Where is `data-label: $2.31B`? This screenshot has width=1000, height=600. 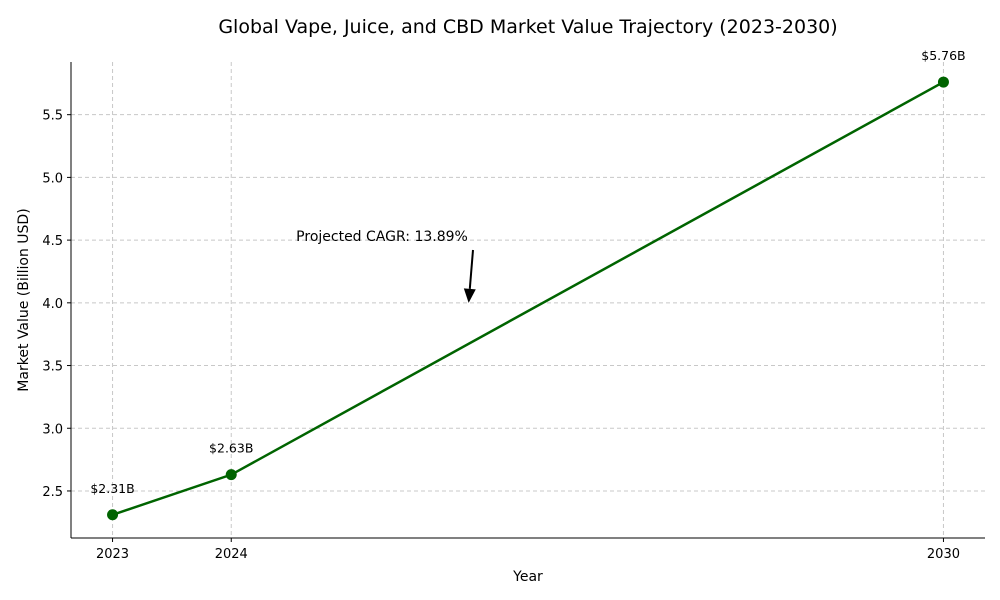
data-label: $2.31B is located at coordinates (112, 488).